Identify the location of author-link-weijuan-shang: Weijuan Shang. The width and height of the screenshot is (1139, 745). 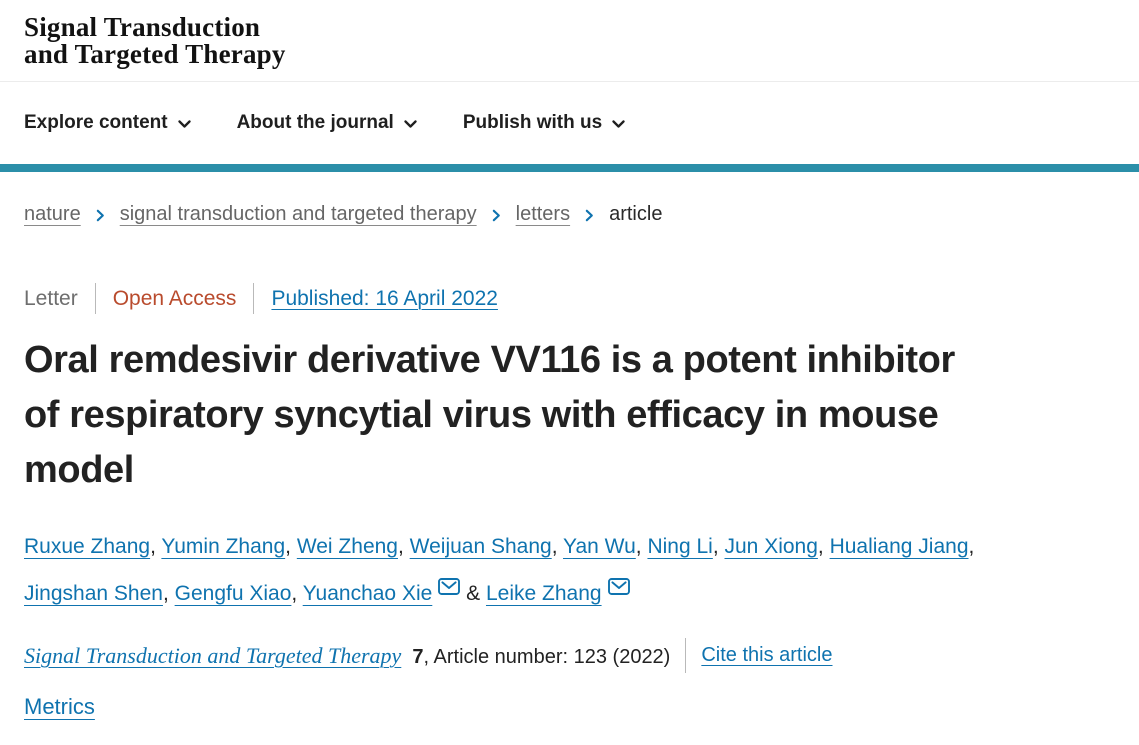
(480, 546).